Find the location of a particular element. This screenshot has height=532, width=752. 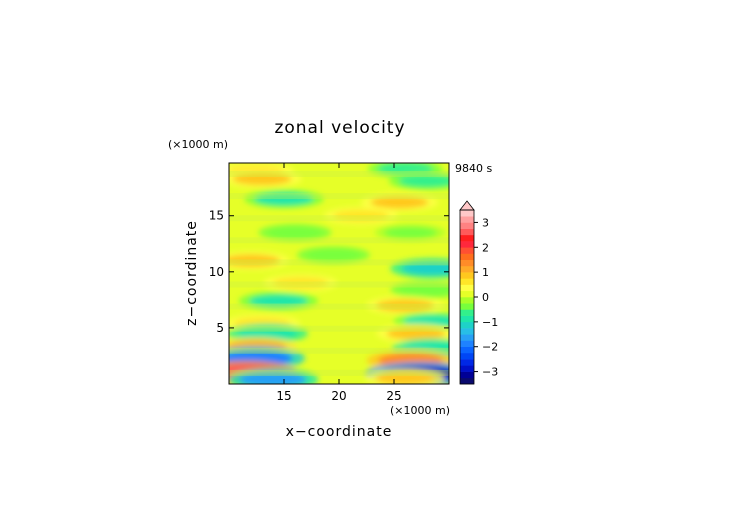

y-tick-label: 5 is located at coordinates (220, 328).